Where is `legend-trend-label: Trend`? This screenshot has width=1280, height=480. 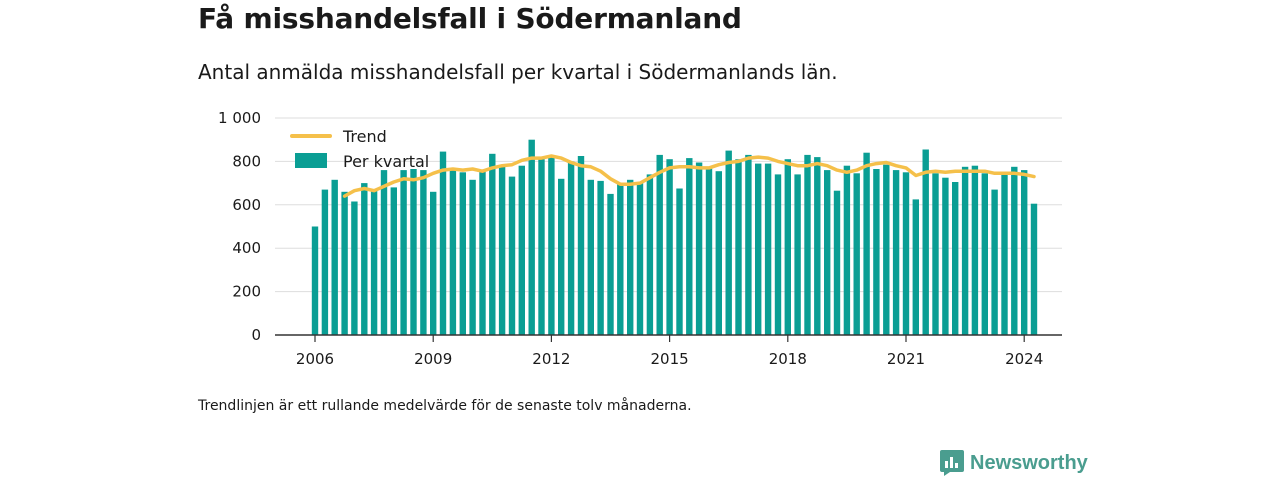
legend-trend-label: Trend is located at coordinates (364, 136).